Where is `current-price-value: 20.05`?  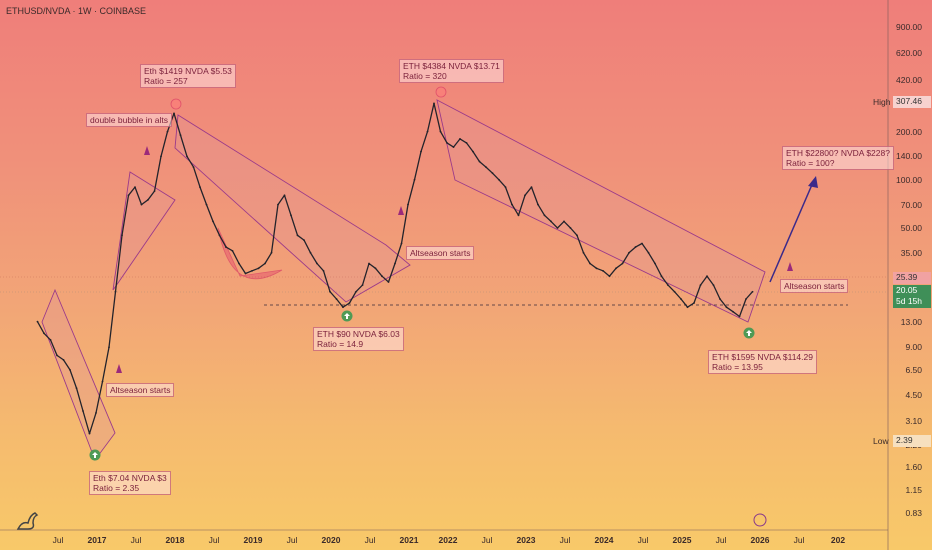
current-price-value: 20.05 is located at coordinates (907, 290).